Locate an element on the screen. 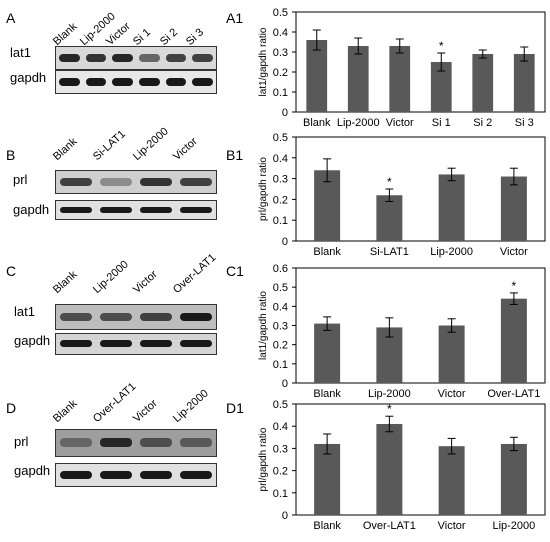 Image resolution: width=550 pixels, height=542 pixels. panel-letter-a: A is located at coordinates (11, 18).